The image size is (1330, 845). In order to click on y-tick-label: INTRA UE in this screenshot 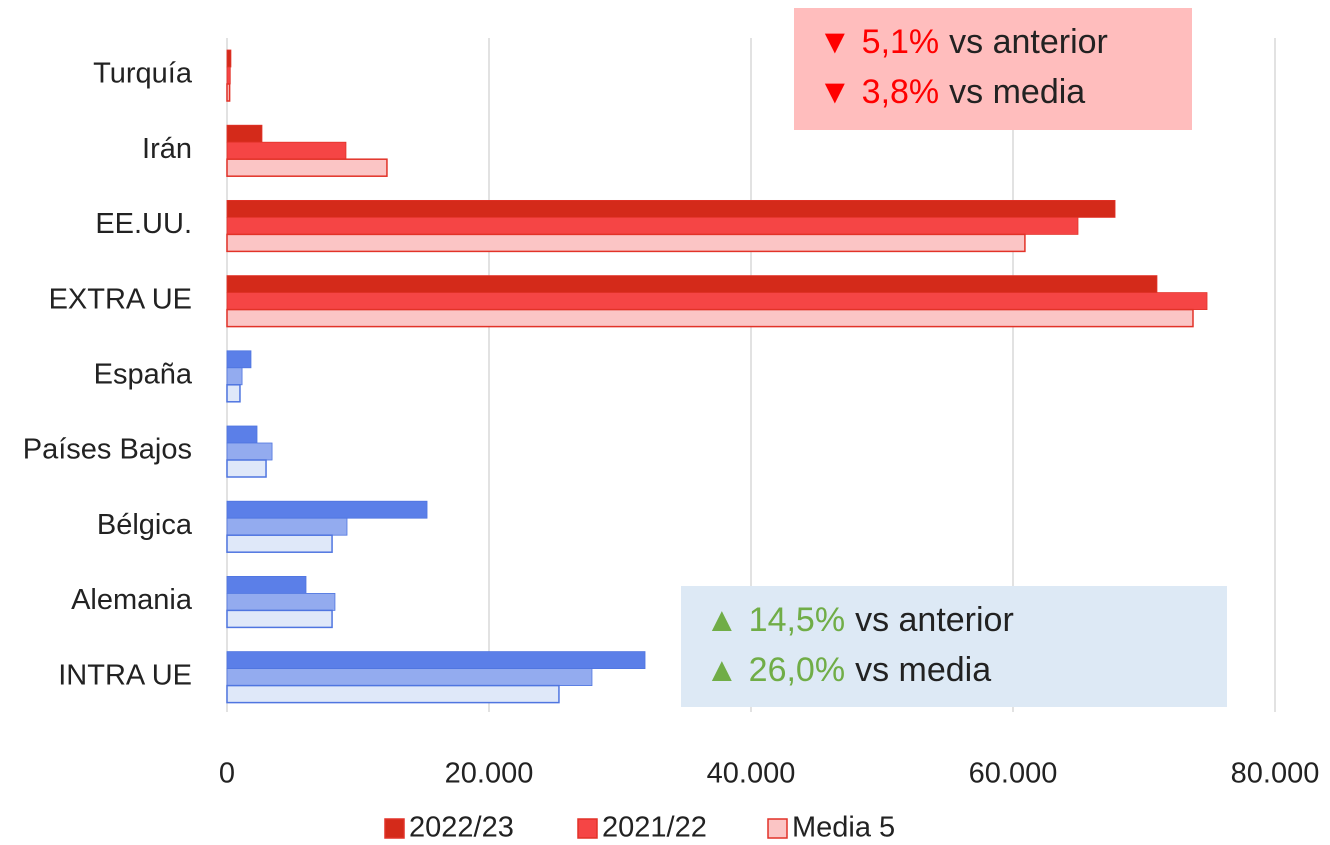, I will do `click(125, 675)`.